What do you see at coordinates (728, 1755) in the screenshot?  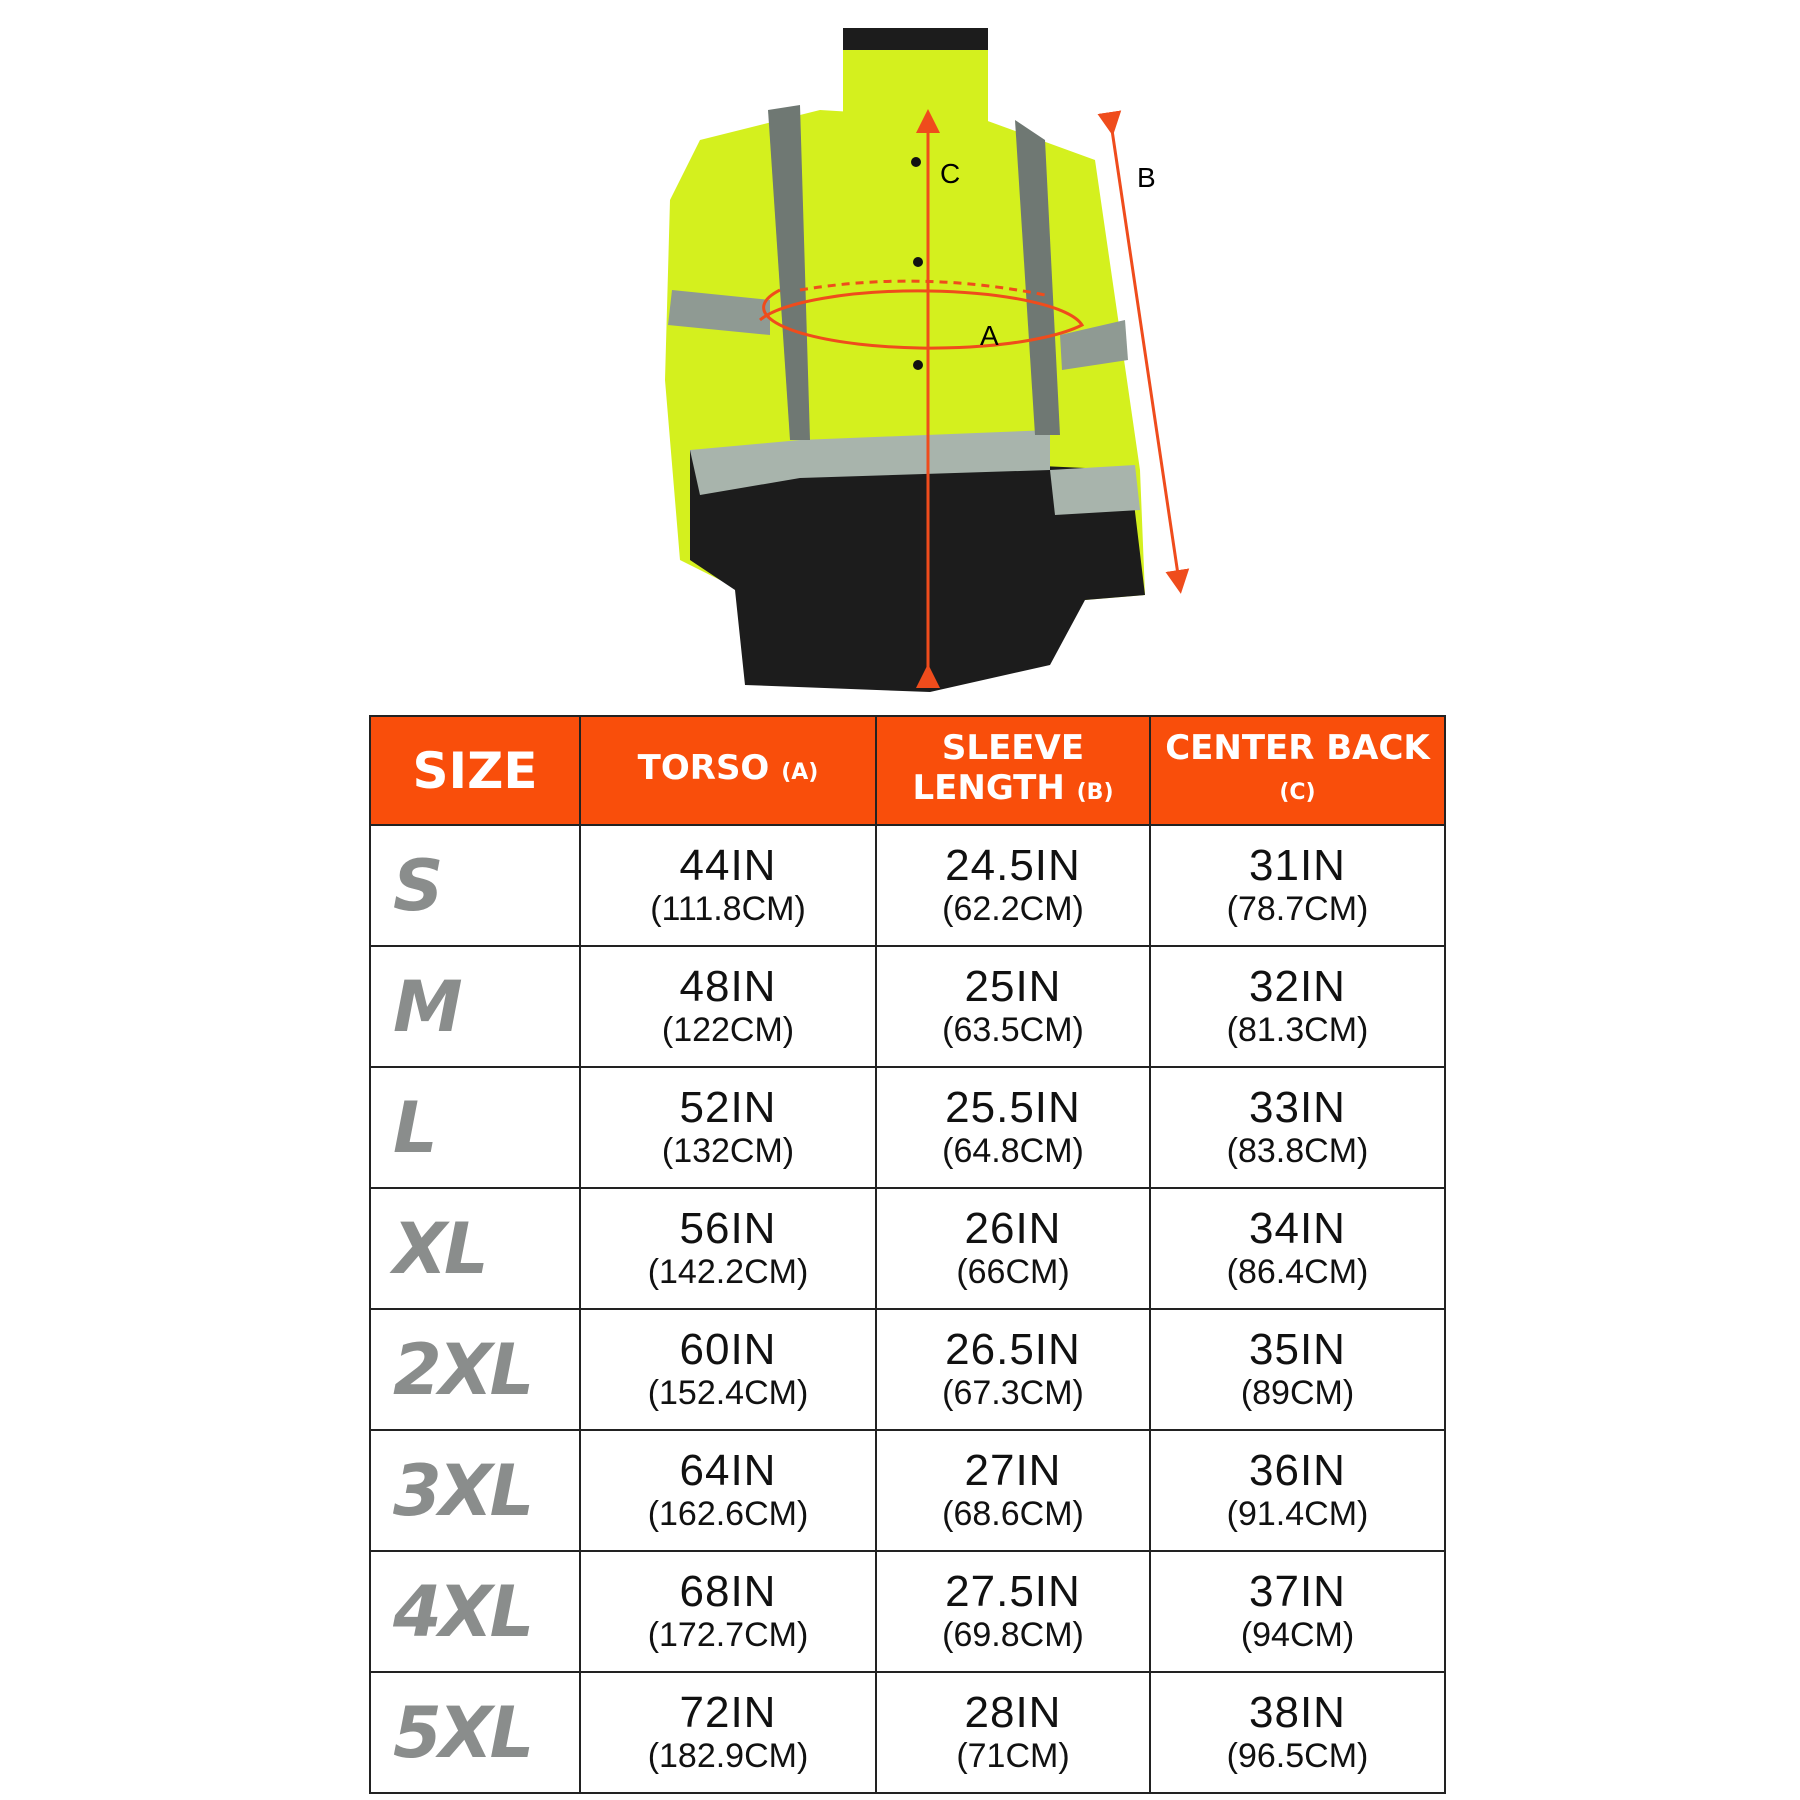 I see `torso-cm: (182.9CM)` at bounding box center [728, 1755].